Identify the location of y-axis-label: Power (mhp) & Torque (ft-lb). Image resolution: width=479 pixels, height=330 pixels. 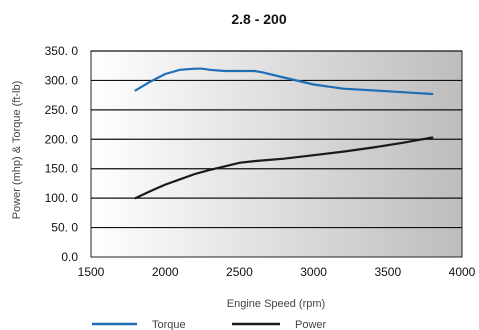
(17, 150).